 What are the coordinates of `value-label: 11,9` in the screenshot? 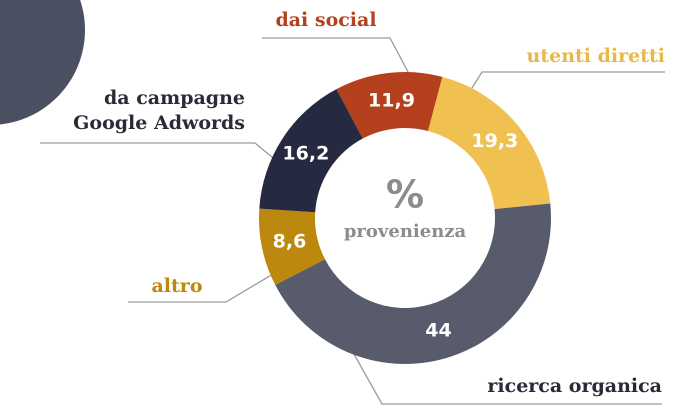 It's located at (391, 100).